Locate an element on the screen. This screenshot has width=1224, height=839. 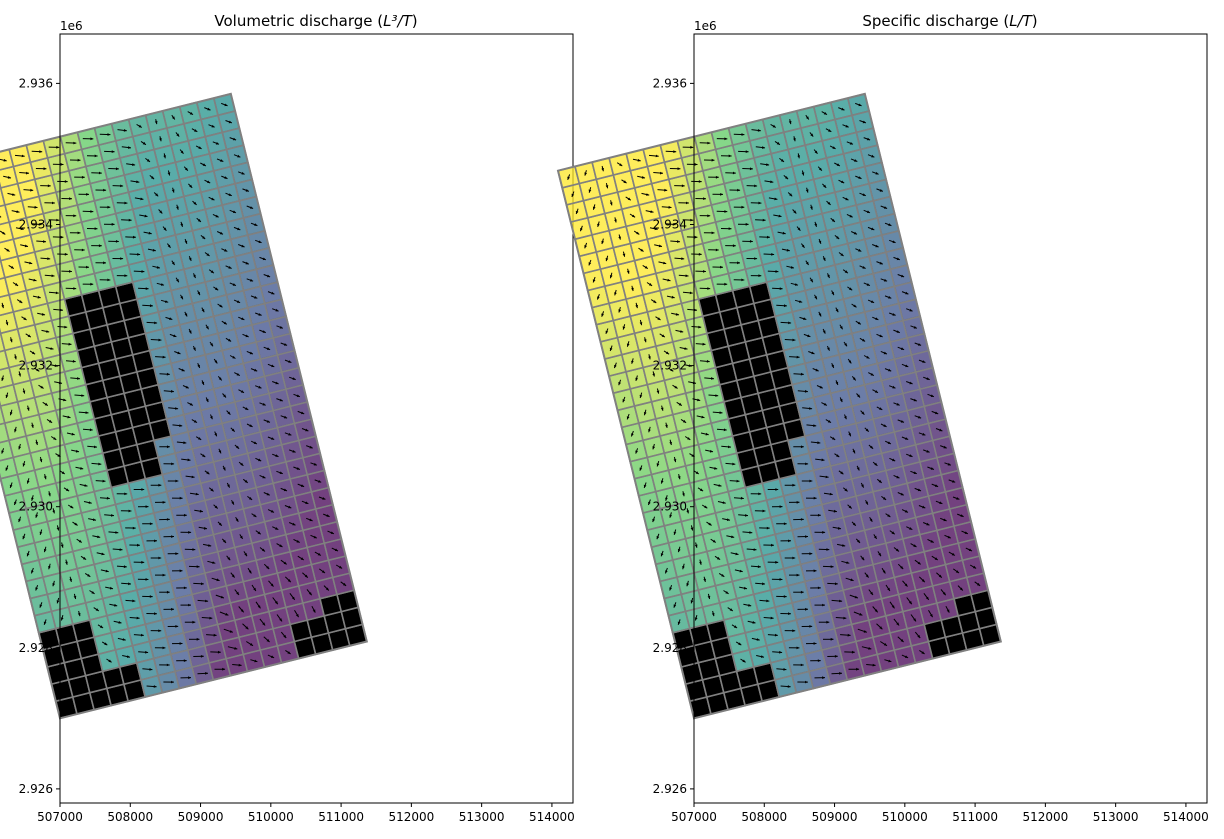
x-tick-label: 514000 is located at coordinates (1186, 817).